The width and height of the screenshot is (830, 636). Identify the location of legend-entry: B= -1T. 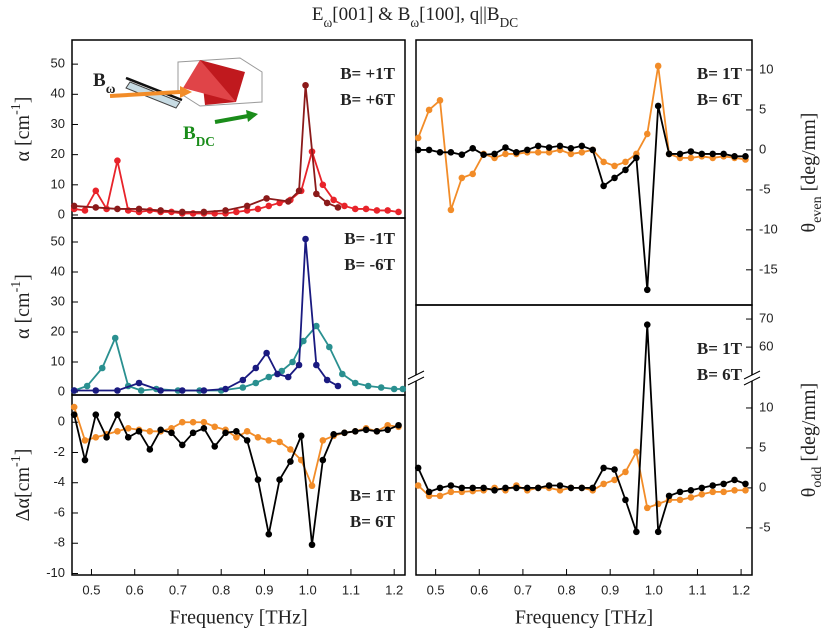
(369, 238).